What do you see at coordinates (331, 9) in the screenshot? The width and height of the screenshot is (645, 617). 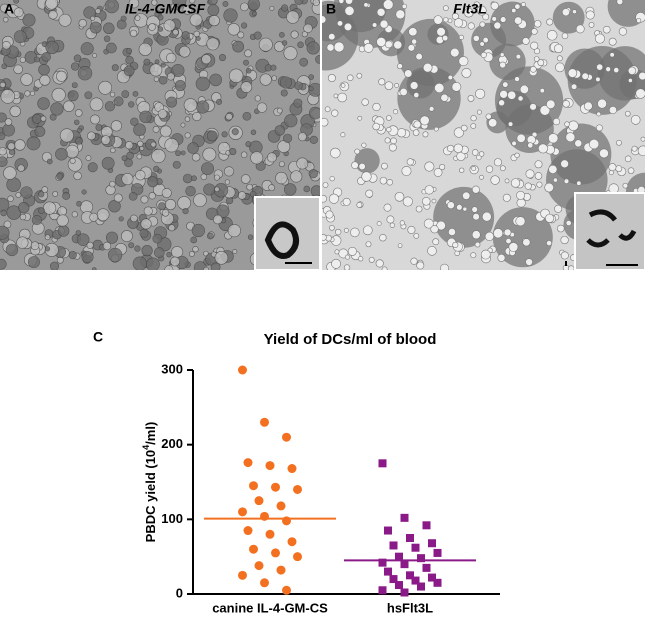 I see `panel-letter: B` at bounding box center [331, 9].